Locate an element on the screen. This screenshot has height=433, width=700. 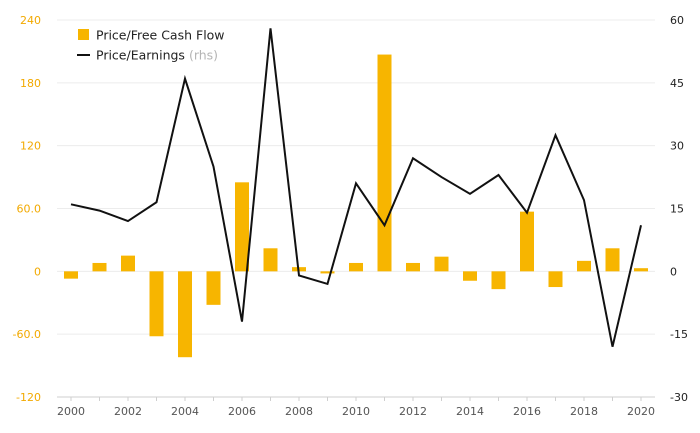
right-tick-label: 30 is located at coordinates (677, 146).